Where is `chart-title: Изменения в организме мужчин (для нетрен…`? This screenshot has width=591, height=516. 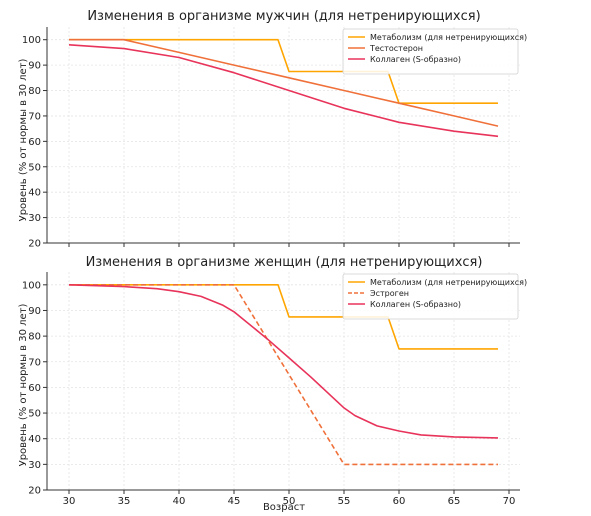
chart-title: Изменения в организме мужчин (для нетрен… is located at coordinates (283, 16).